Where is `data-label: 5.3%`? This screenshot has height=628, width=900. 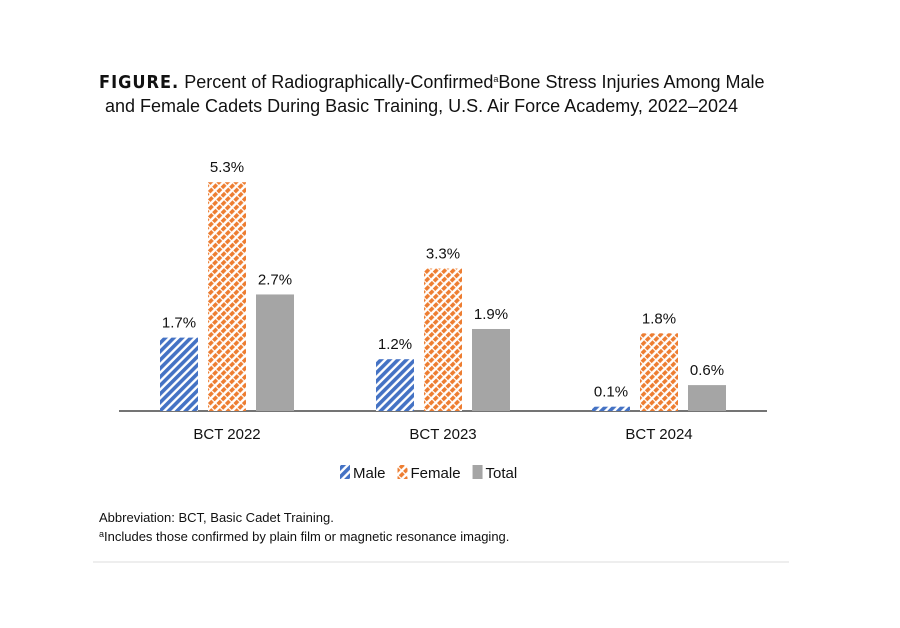 data-label: 5.3% is located at coordinates (227, 167).